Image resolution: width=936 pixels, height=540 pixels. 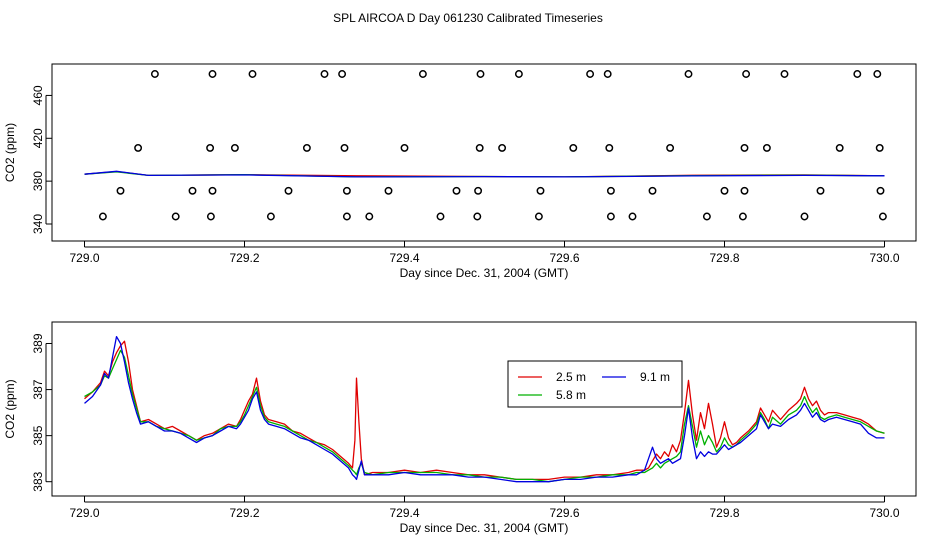 What do you see at coordinates (38, 138) in the screenshot?
I see `y-tick-label: 420` at bounding box center [38, 138].